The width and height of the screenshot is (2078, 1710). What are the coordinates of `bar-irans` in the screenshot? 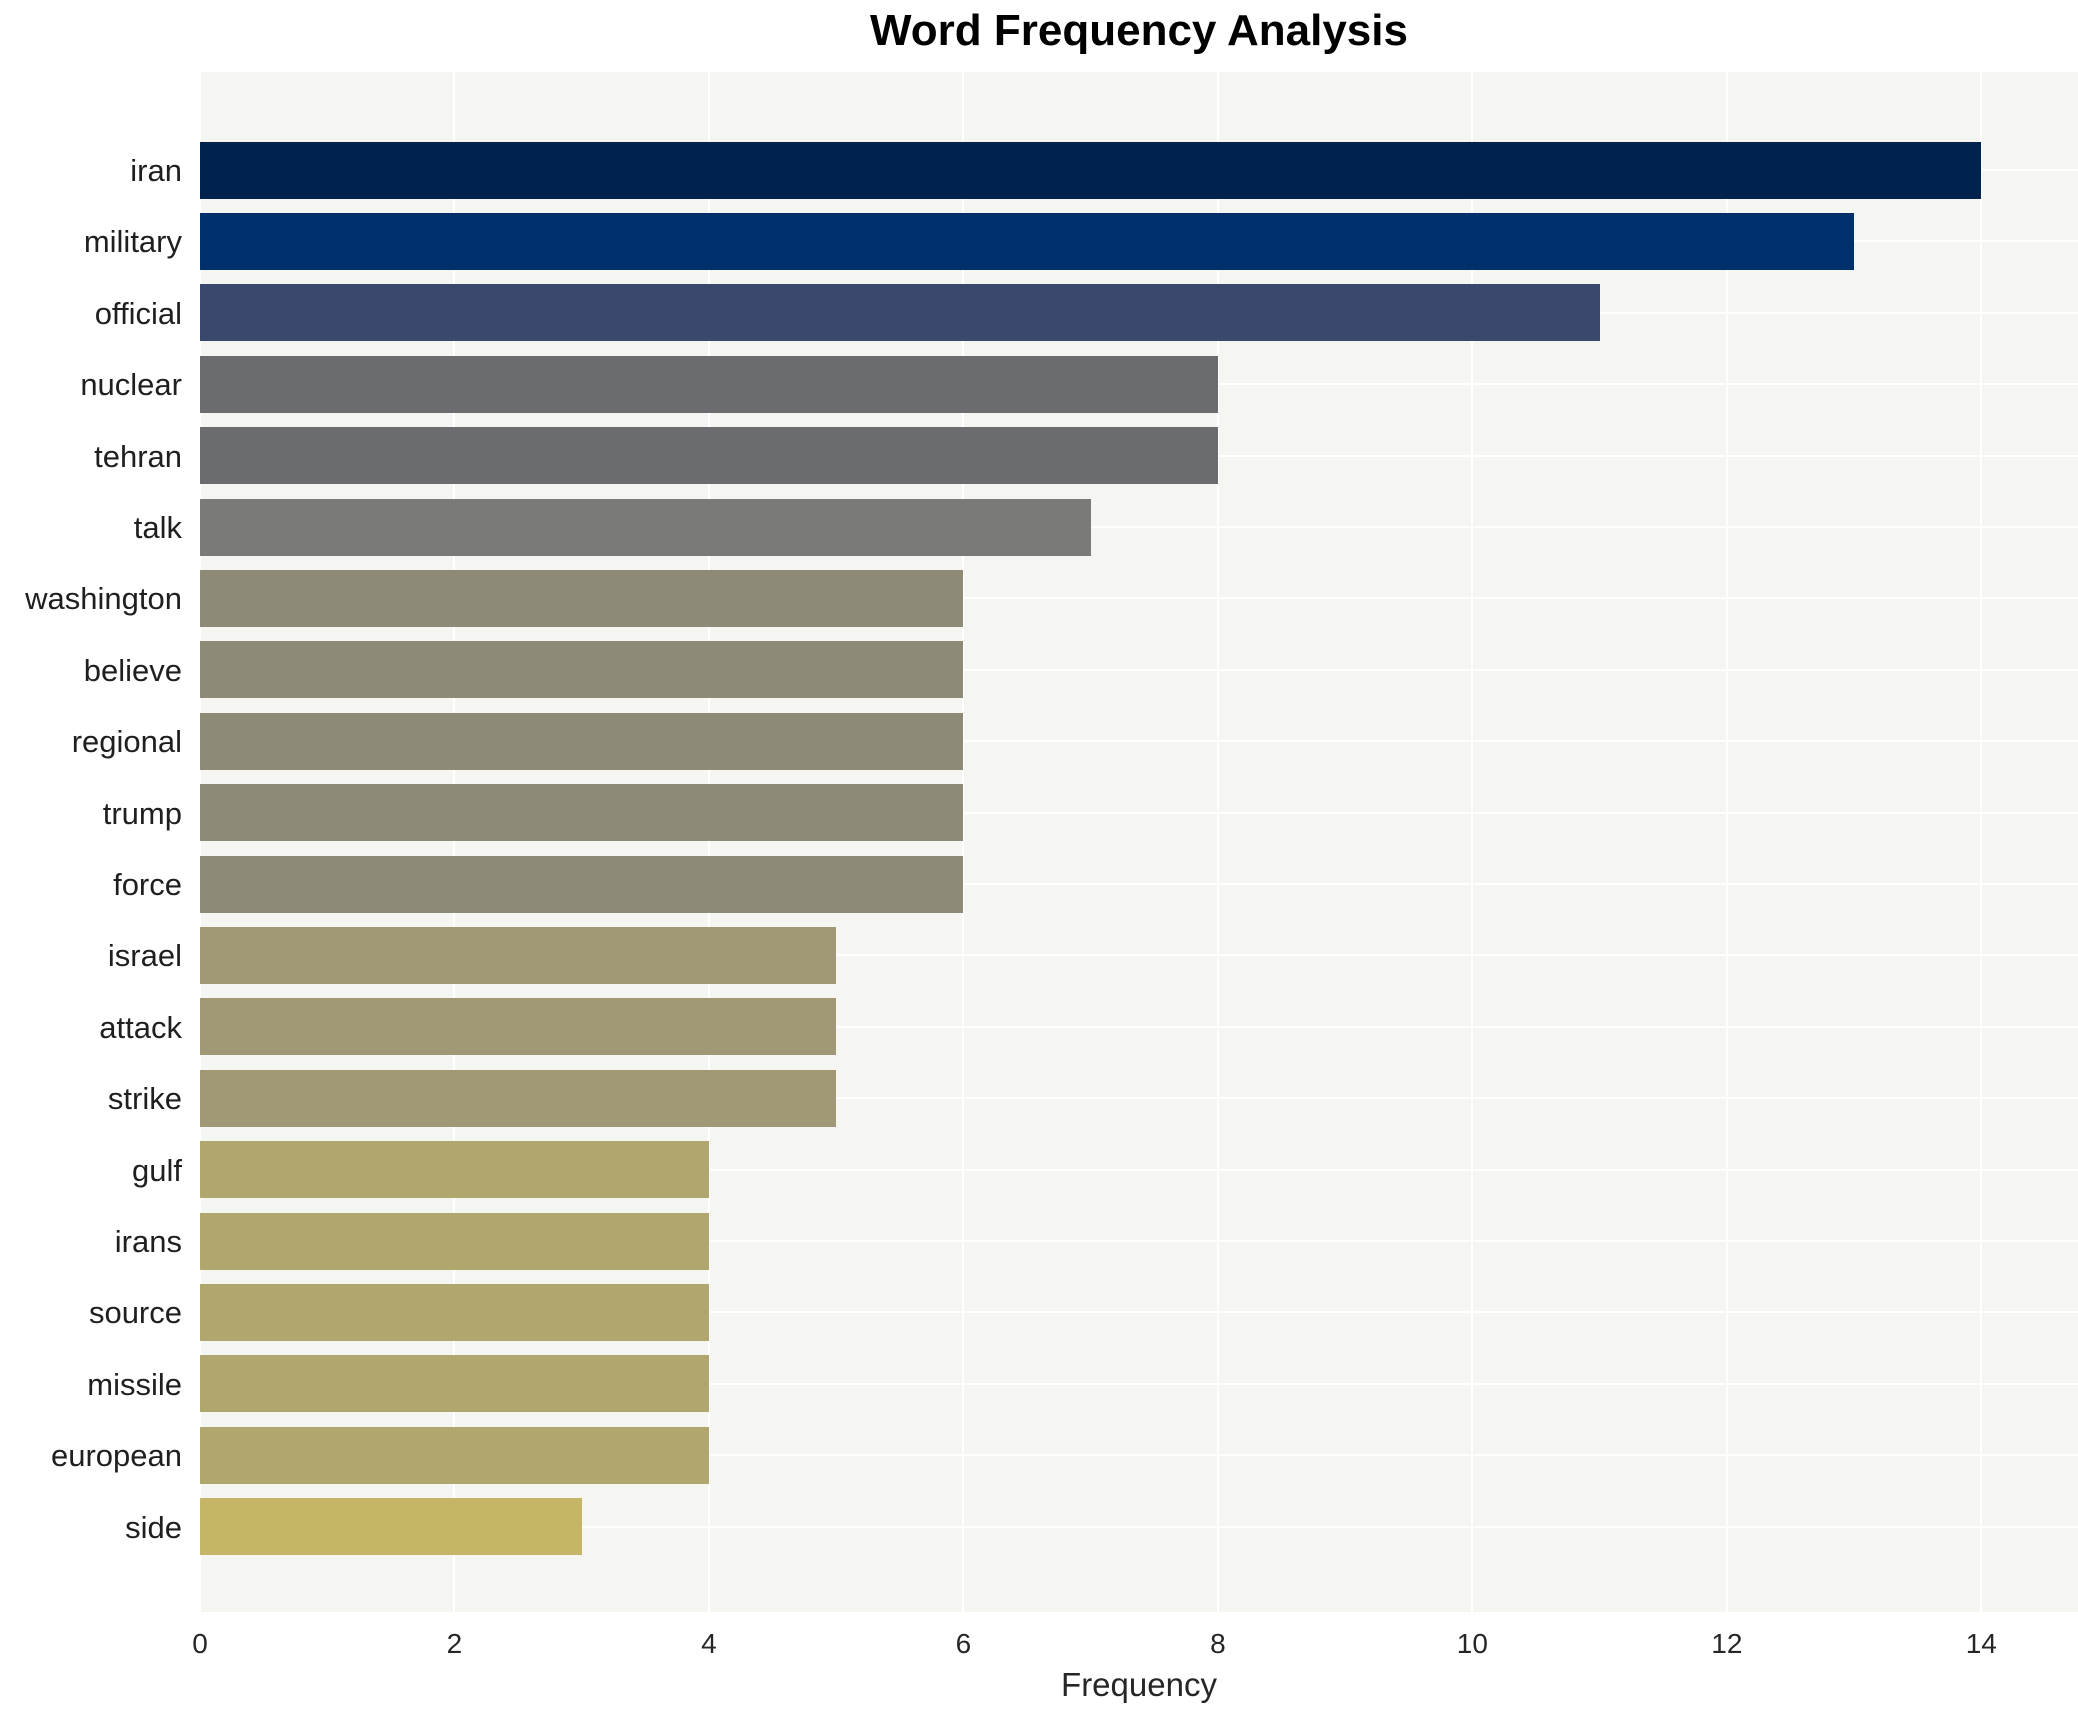 It's located at (454, 1241).